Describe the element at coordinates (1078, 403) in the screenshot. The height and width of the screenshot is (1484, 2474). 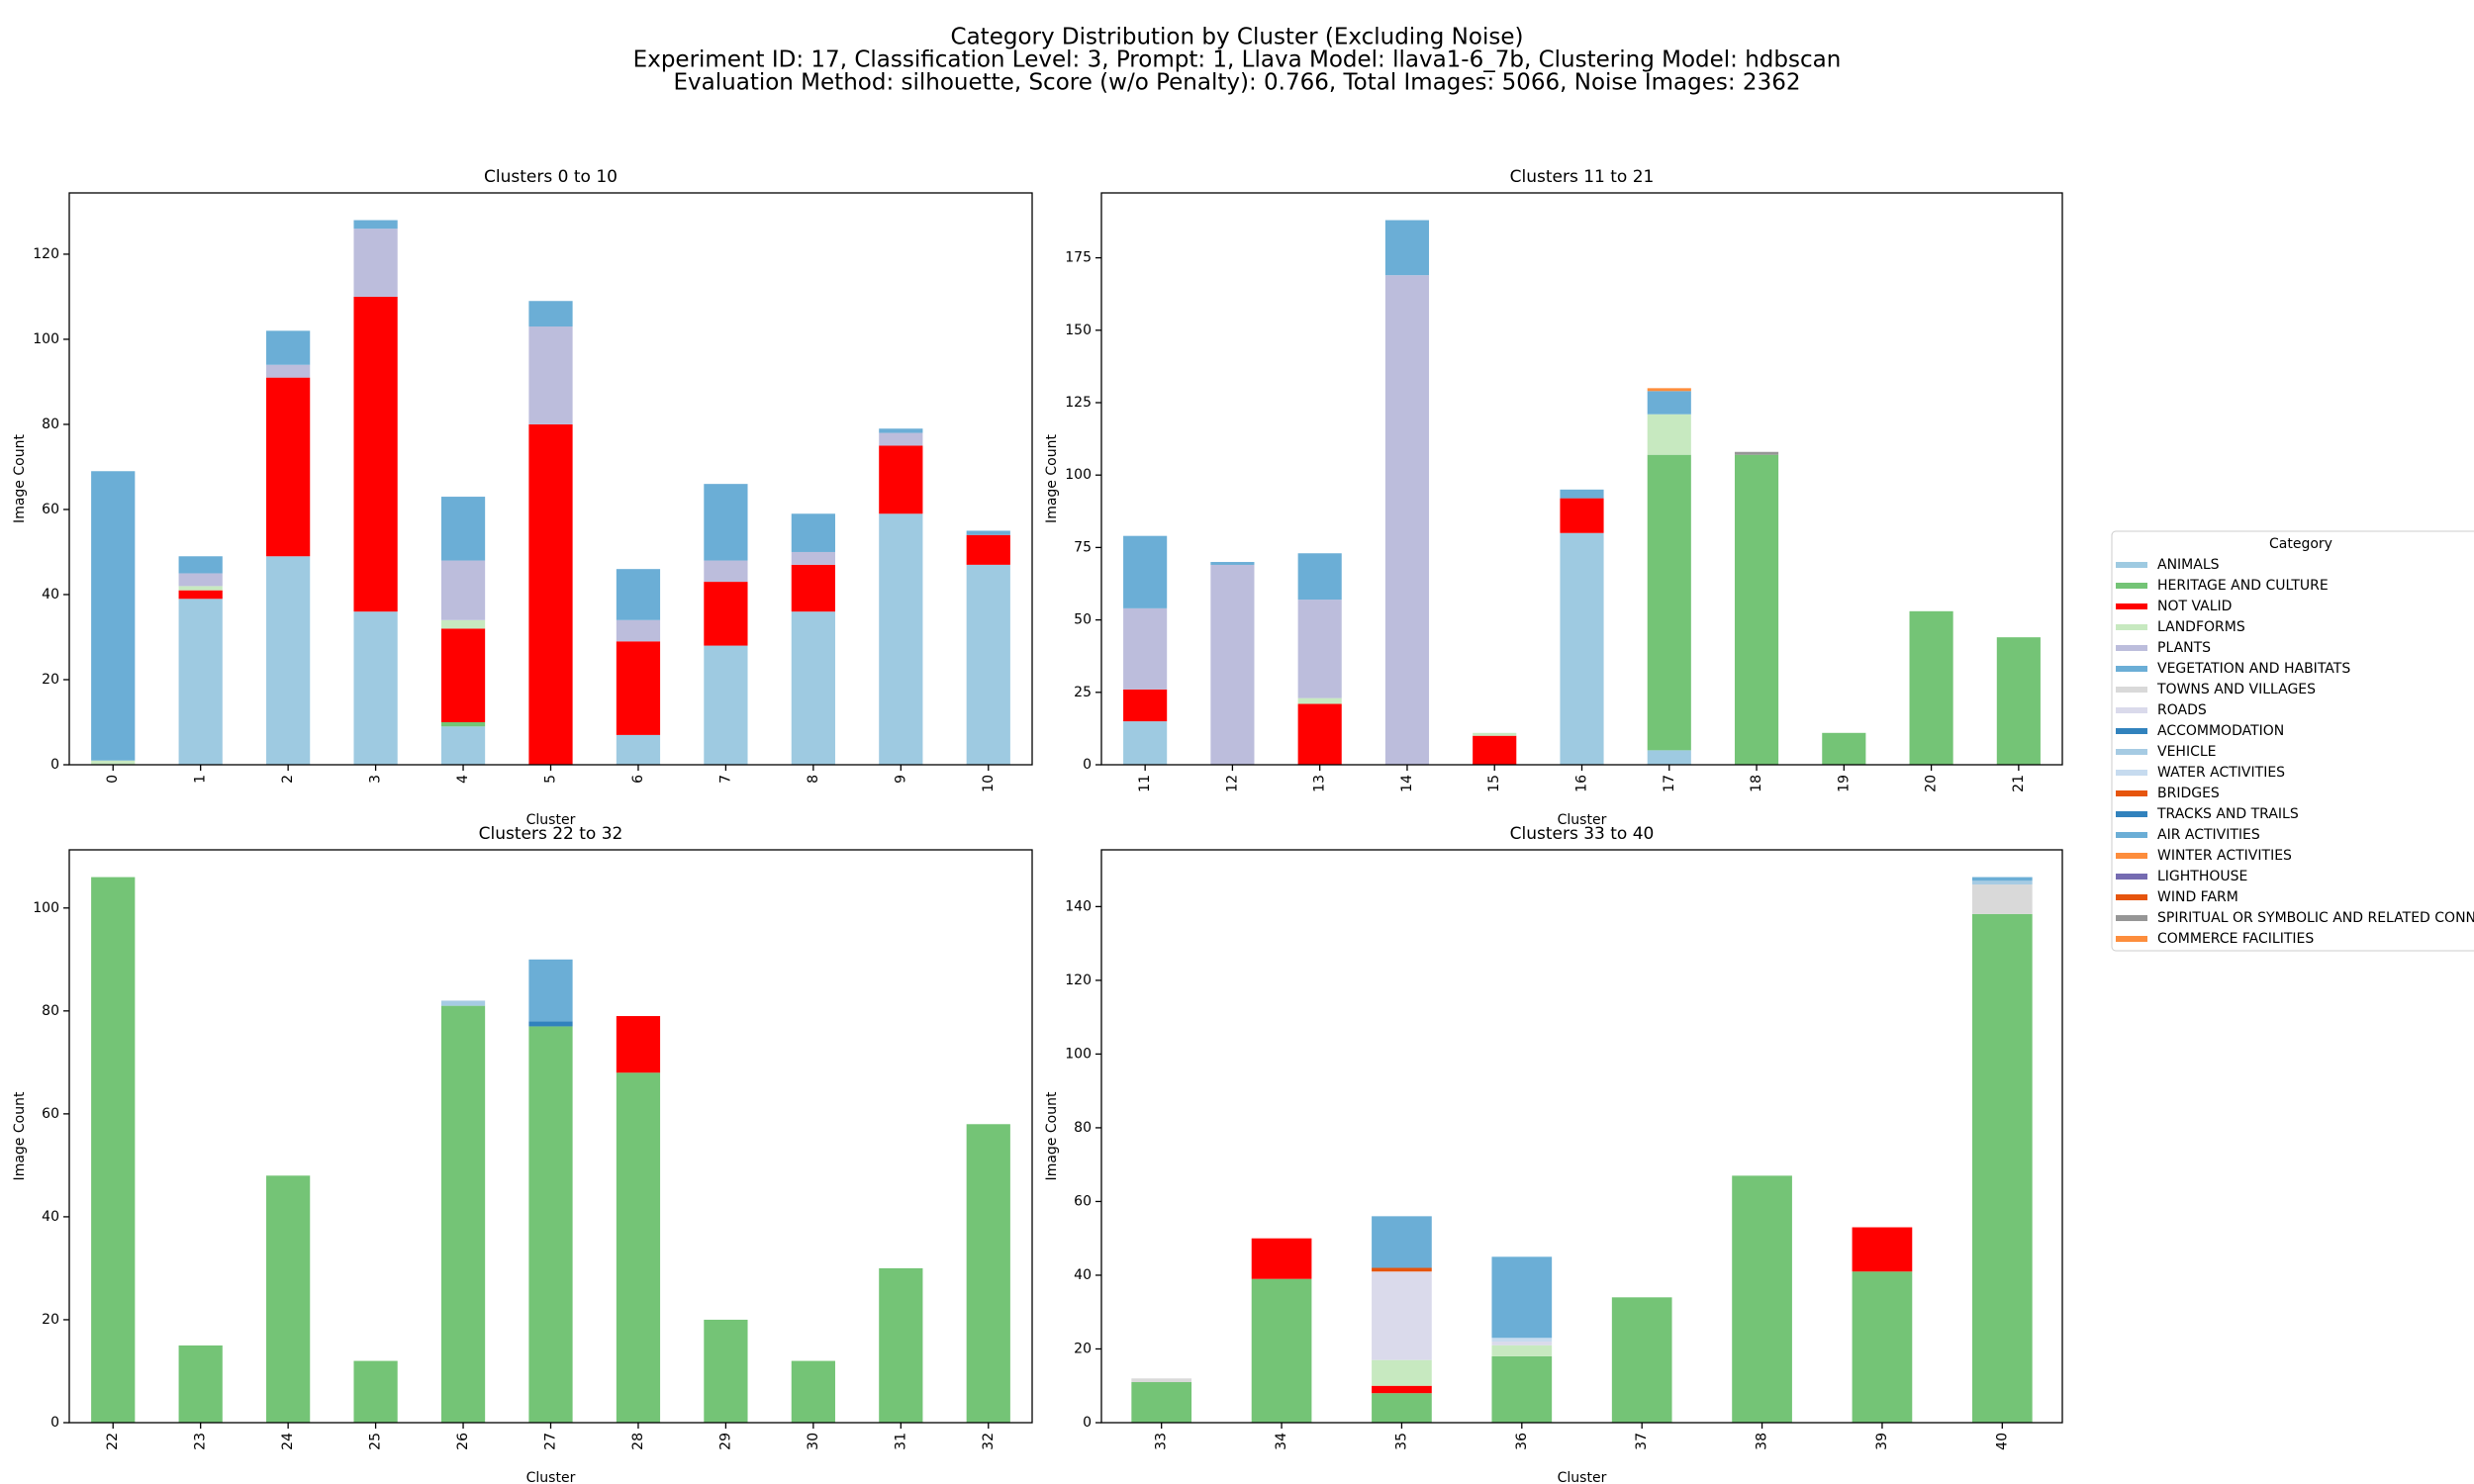
I see `y-tick-label: 125` at that location.